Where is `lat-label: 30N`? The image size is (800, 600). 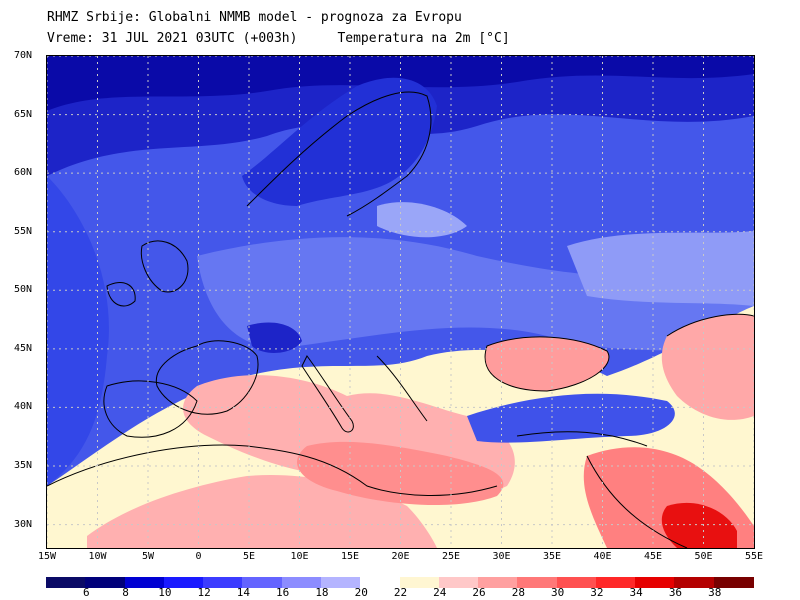 lat-label: 30N is located at coordinates (23, 524).